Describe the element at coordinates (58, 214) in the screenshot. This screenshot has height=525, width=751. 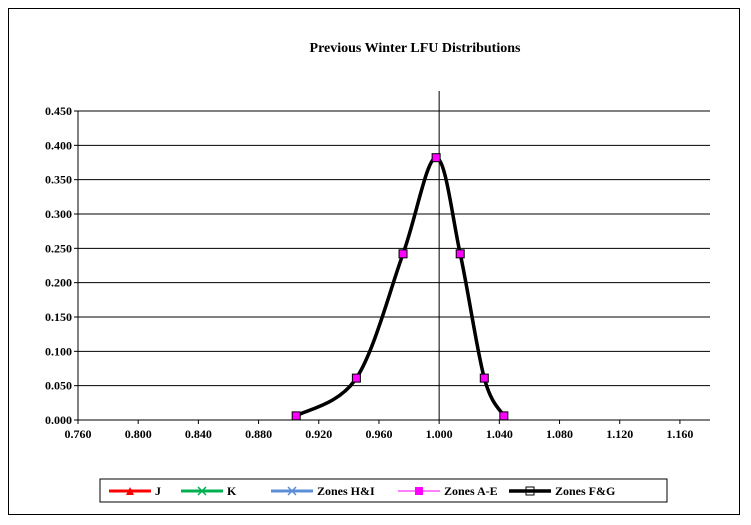
I see `y-tick-label: 0.300` at that location.